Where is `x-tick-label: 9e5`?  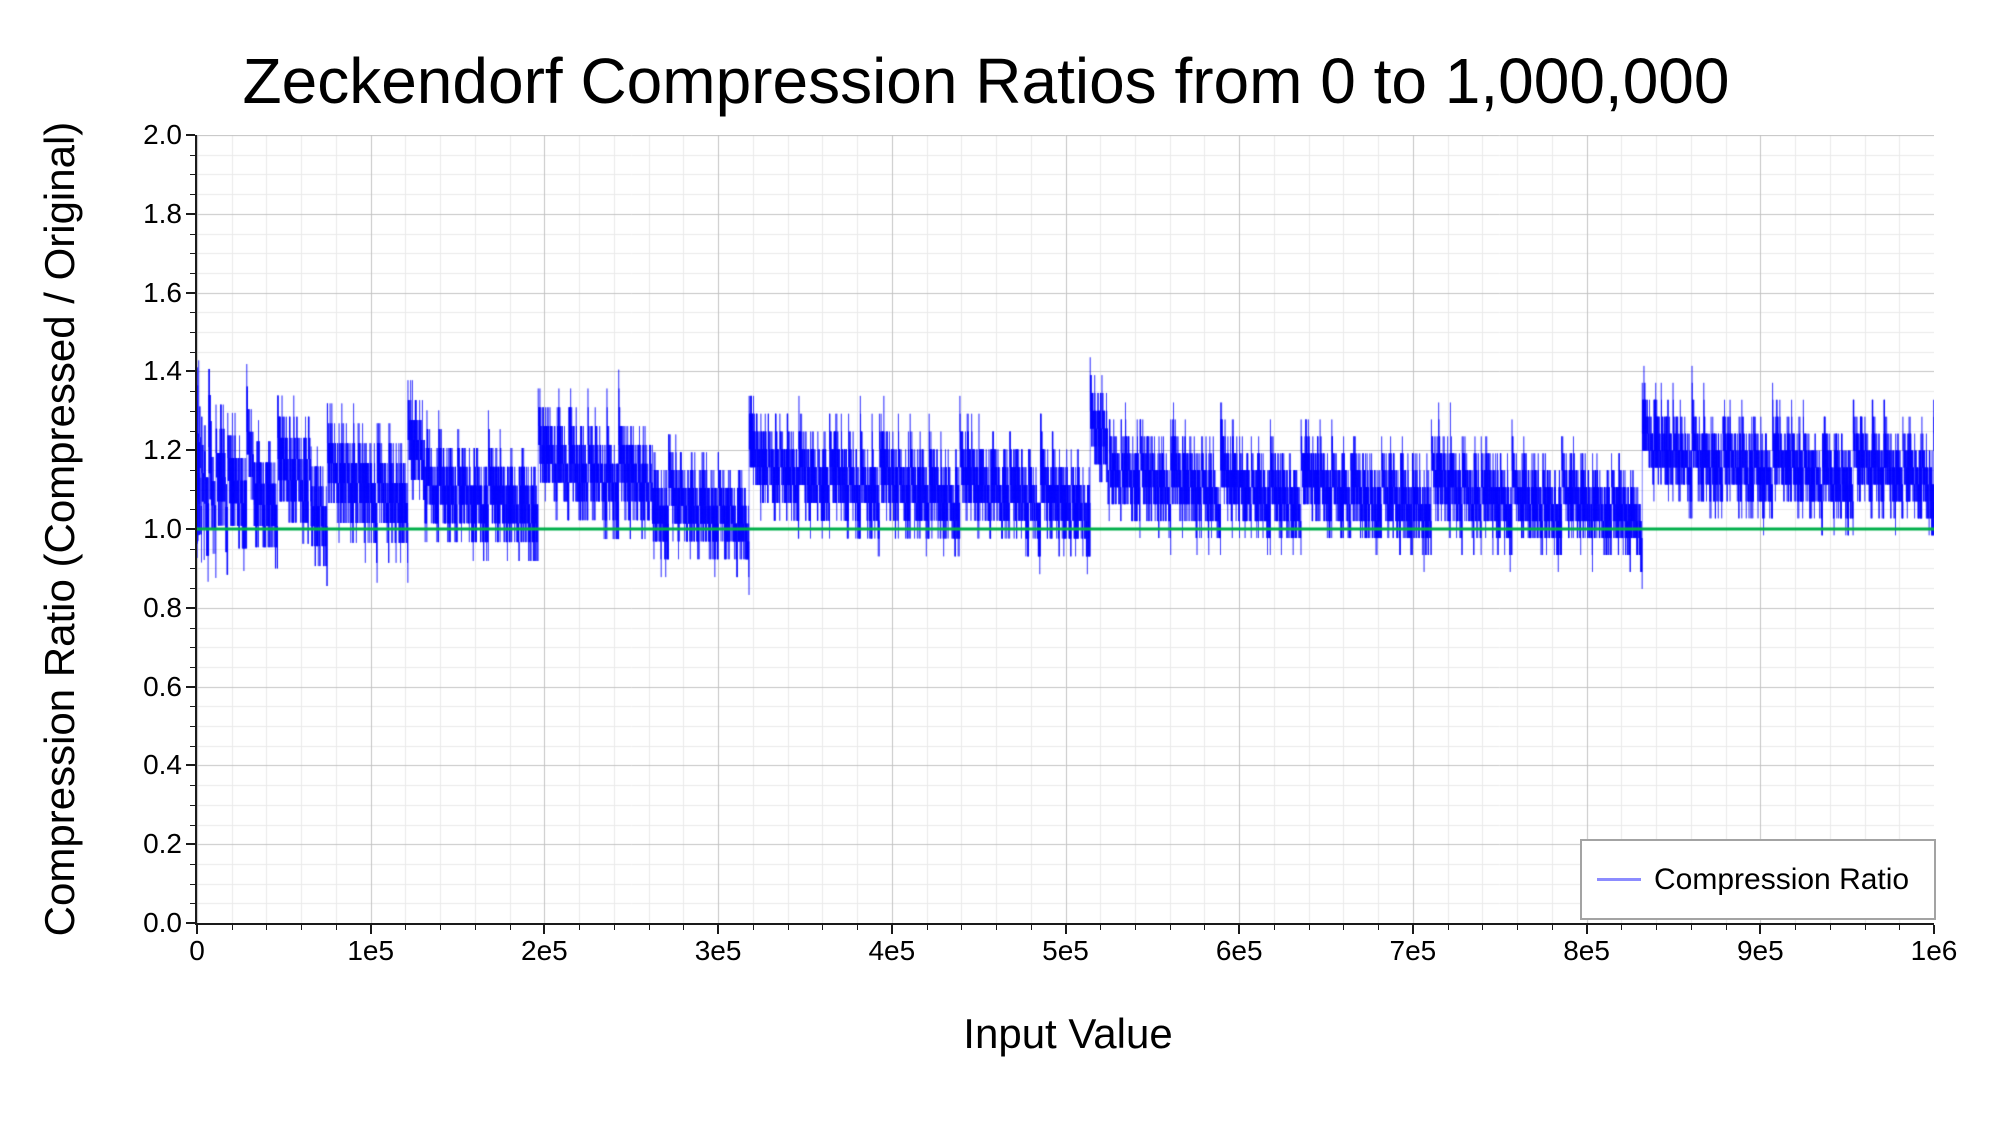
x-tick-label: 9e5 is located at coordinates (1760, 950).